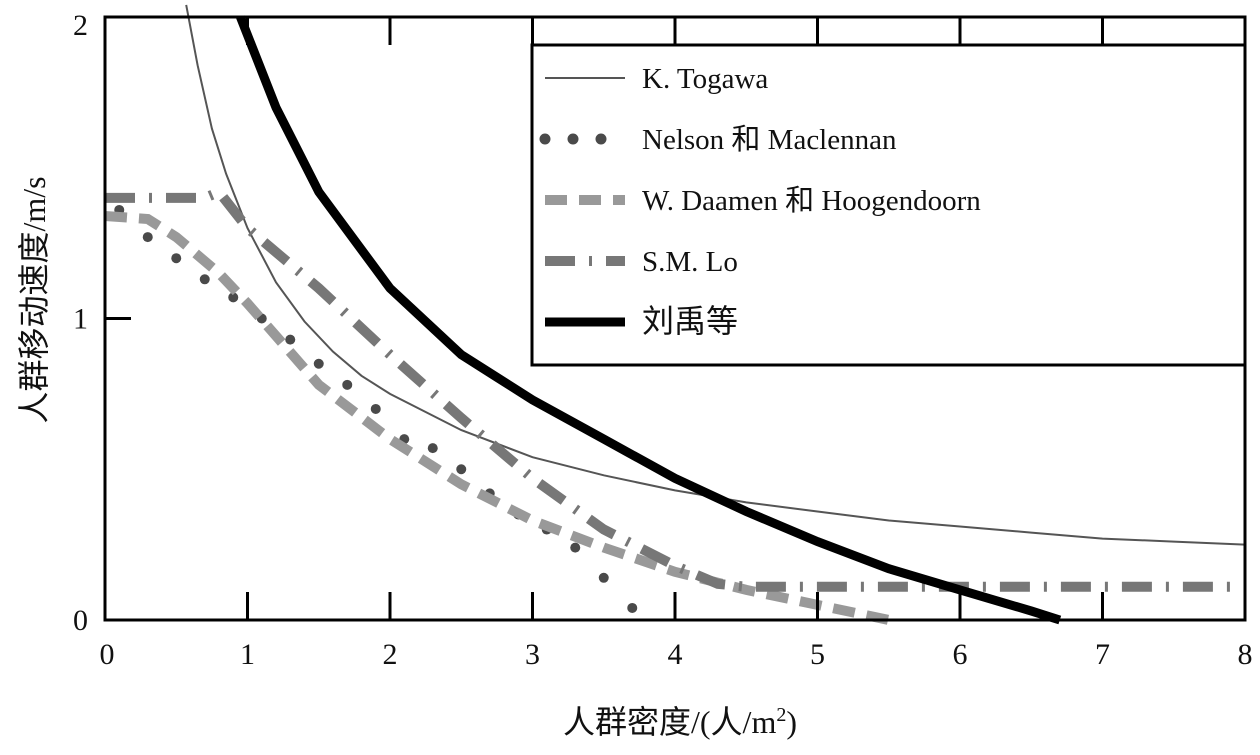 The width and height of the screenshot is (1260, 755). I want to click on legend-label-togawa: K. Togawa, so click(705, 79).